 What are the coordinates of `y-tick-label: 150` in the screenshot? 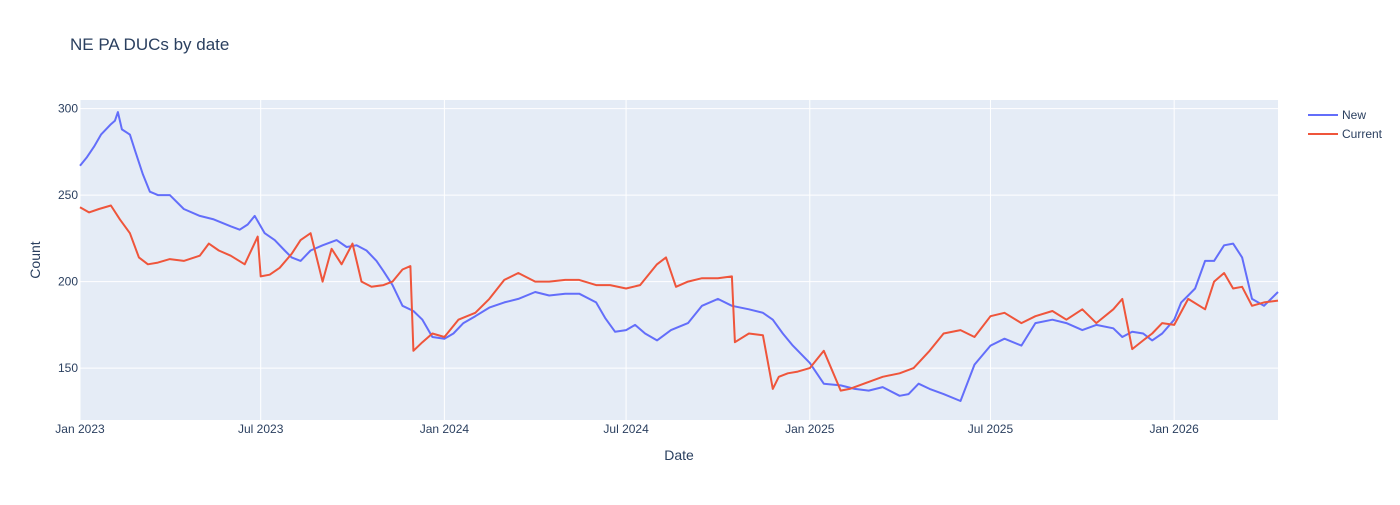 It's located at (68, 368).